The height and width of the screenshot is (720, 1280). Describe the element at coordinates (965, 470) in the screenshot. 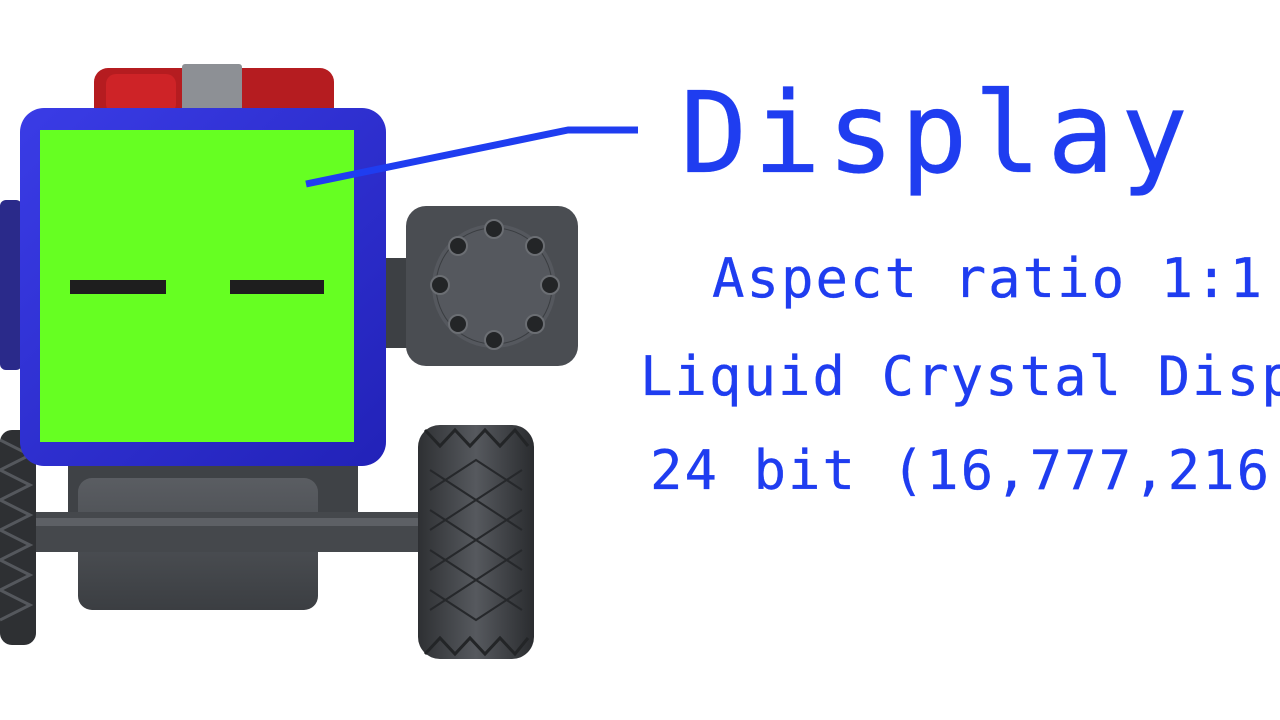

I see `spec-color-depth: 24 bit (16,777,216 colors)` at that location.